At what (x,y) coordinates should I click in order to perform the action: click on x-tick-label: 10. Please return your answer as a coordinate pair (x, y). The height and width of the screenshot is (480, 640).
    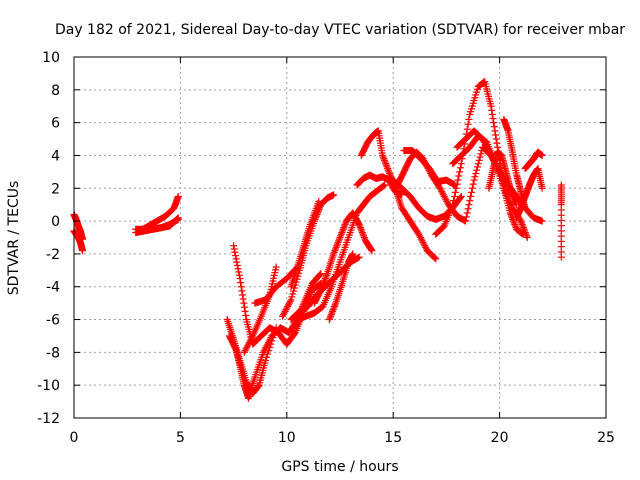
    Looking at the image, I should click on (287, 438).